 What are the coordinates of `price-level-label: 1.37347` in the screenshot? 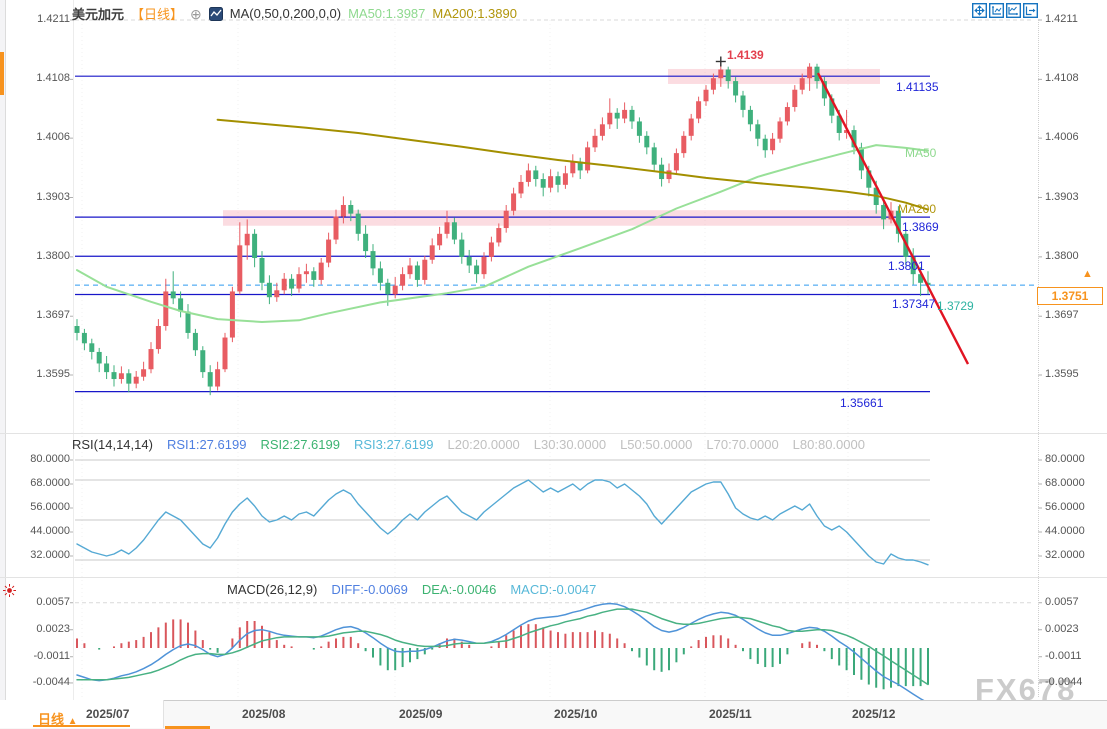 It's located at (914, 304).